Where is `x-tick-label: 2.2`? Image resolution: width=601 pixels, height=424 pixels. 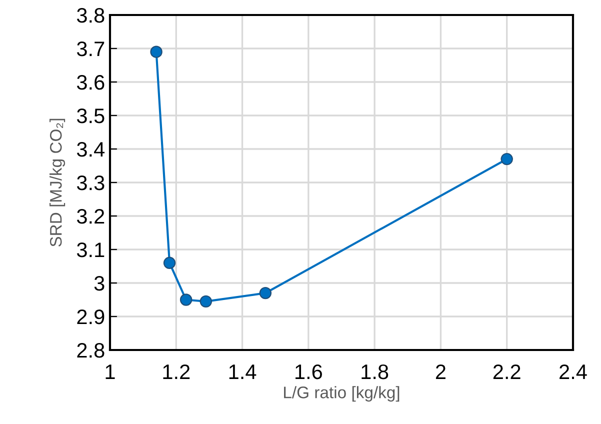
x-tick-label: 2.2 is located at coordinates (506, 371).